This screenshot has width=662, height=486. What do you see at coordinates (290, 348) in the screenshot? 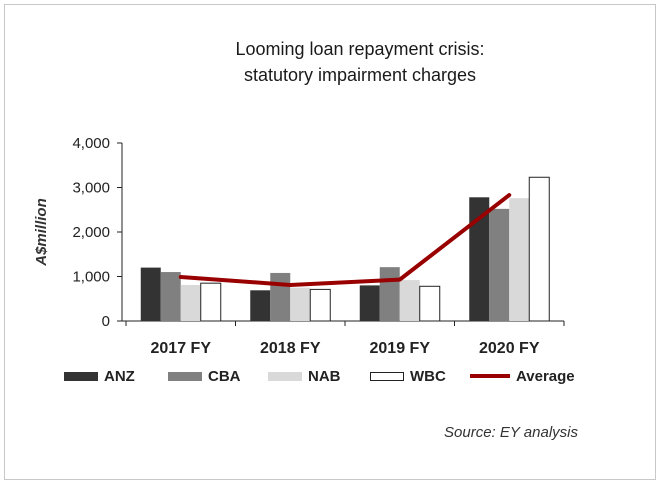
I see `x-category-label: 2018 FY` at bounding box center [290, 348].